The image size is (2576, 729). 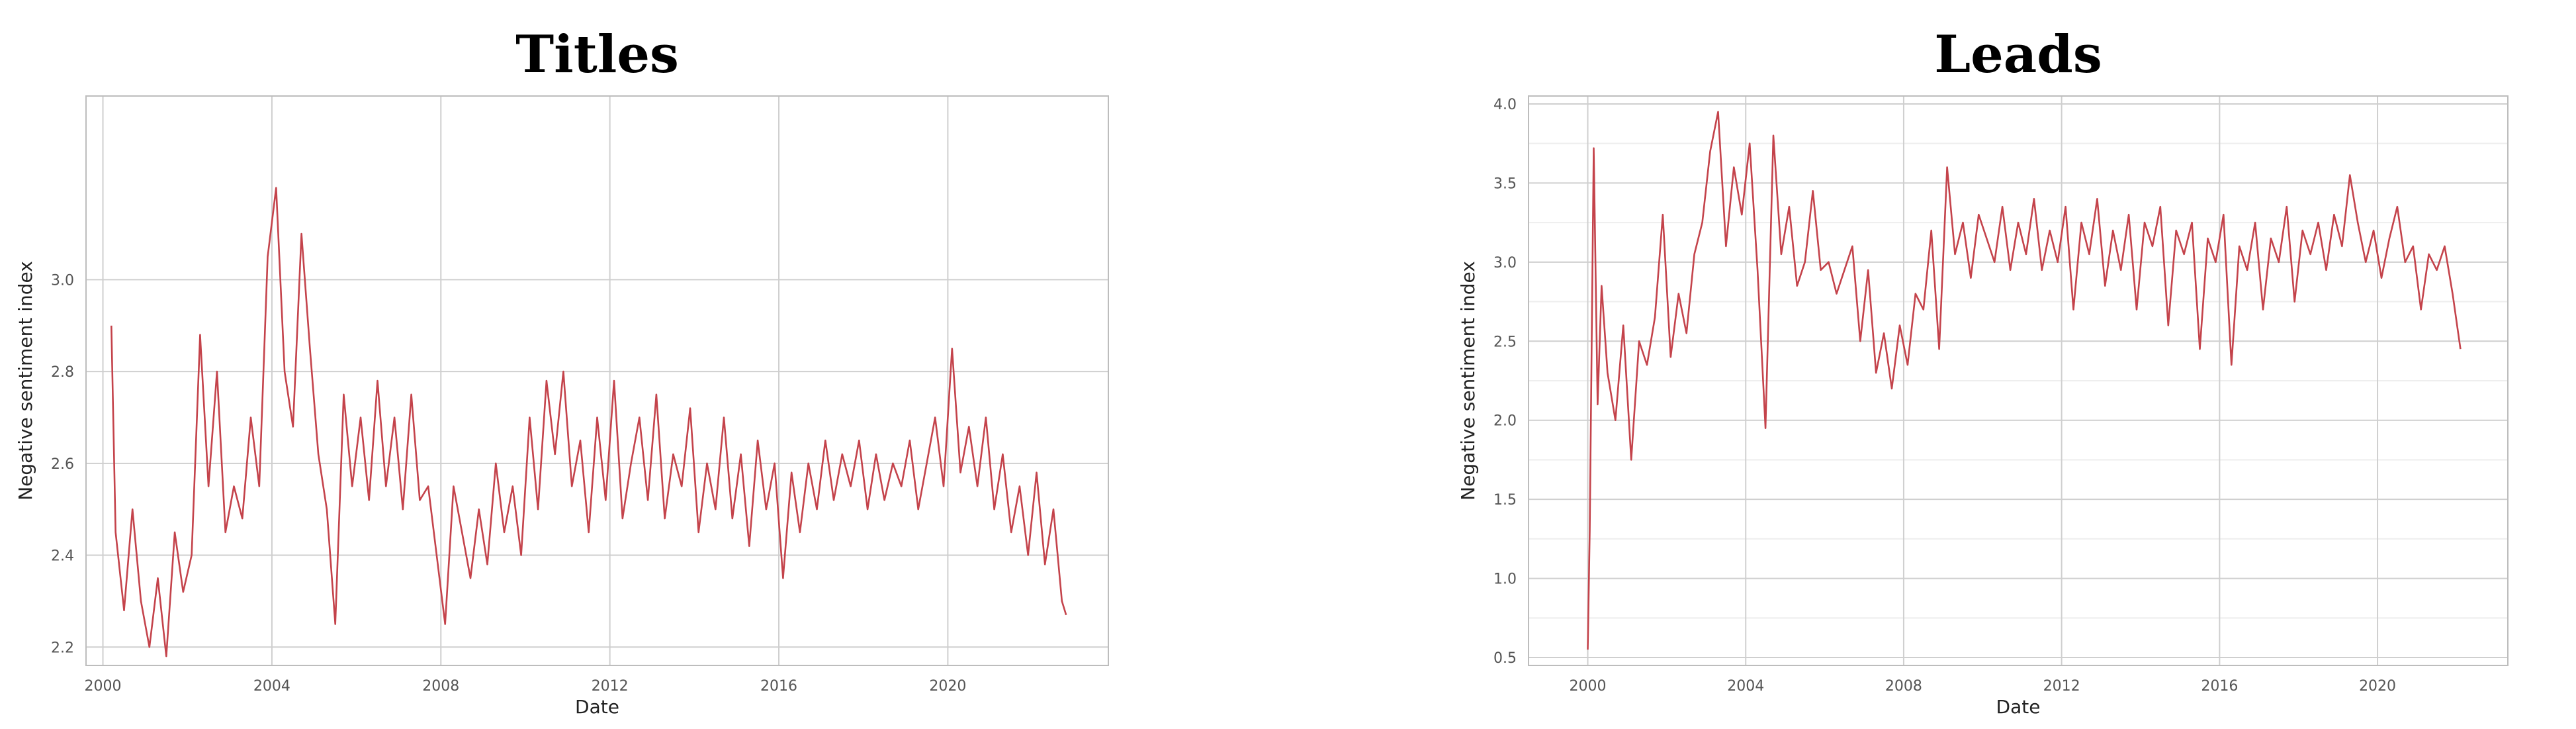 What do you see at coordinates (1505, 183) in the screenshot?
I see `y-tick-label: 3.5` at bounding box center [1505, 183].